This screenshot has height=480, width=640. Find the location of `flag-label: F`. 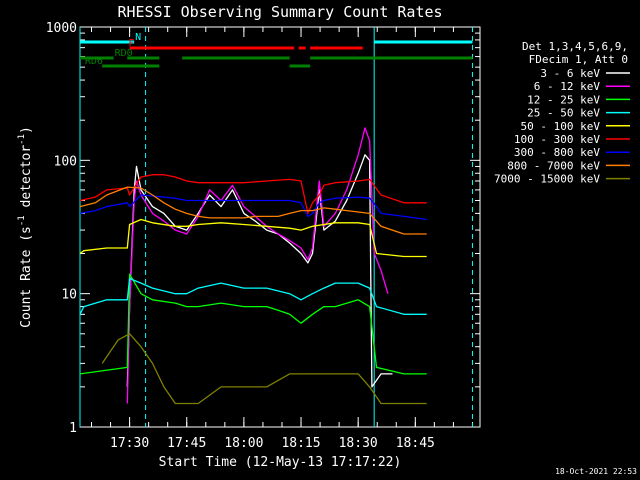

flag-label: F is located at coordinates (131, 43).